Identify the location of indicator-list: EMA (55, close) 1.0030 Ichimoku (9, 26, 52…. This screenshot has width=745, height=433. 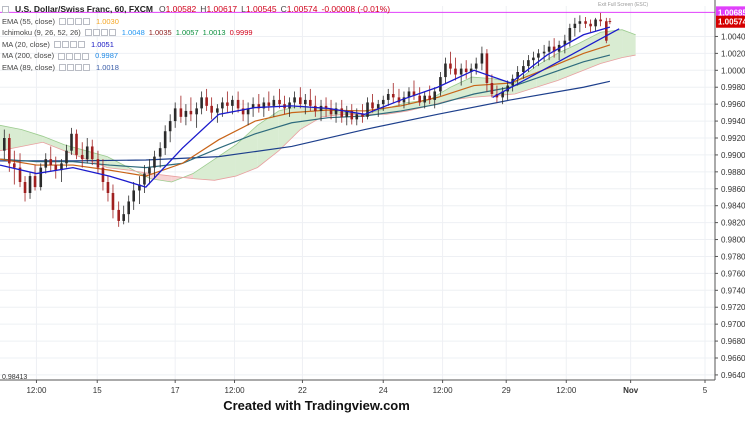
(196, 45).